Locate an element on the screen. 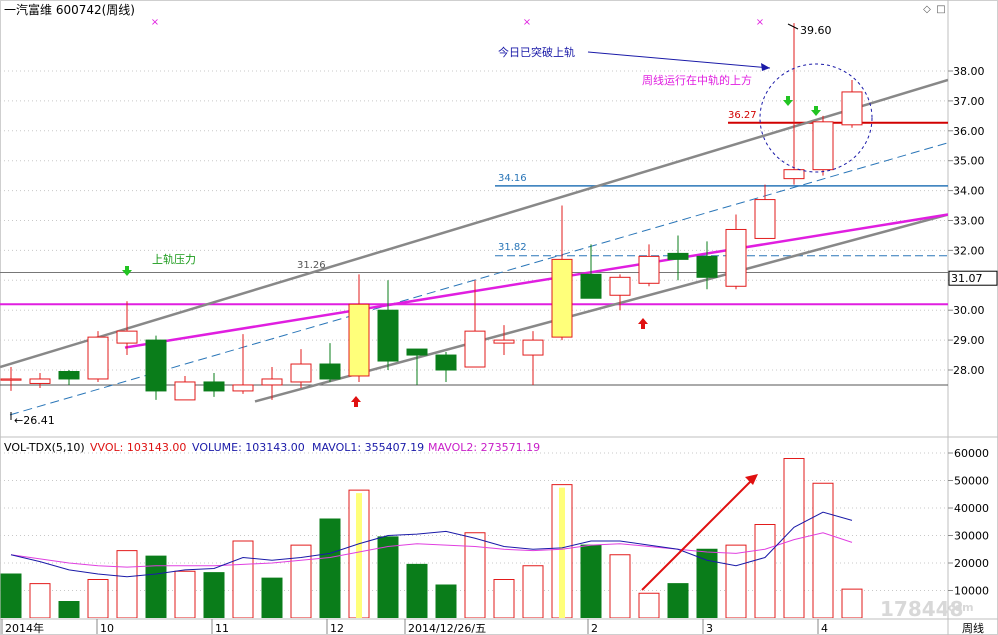 This screenshot has height=635, width=998. volume-annotations is located at coordinates (699, 532).